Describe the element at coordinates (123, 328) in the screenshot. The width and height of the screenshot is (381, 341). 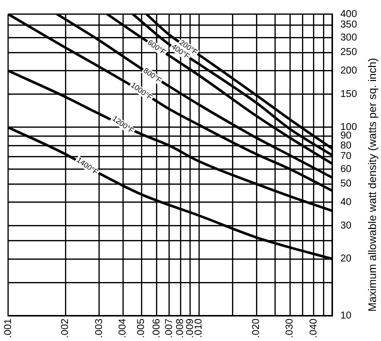
I see `x-tick-label: .004` at that location.